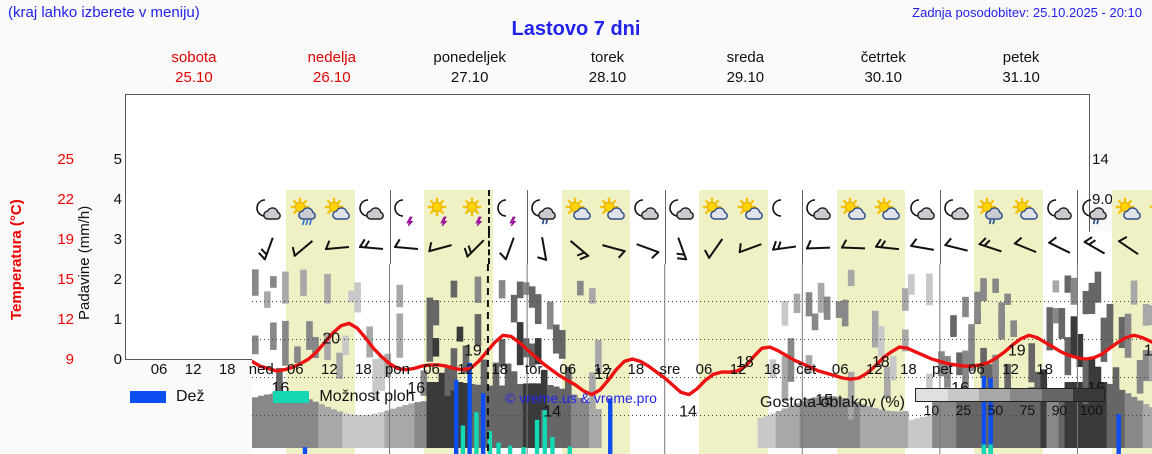  What do you see at coordinates (963, 410) in the screenshot?
I see `cloud-density-step-value: 25` at bounding box center [963, 410].